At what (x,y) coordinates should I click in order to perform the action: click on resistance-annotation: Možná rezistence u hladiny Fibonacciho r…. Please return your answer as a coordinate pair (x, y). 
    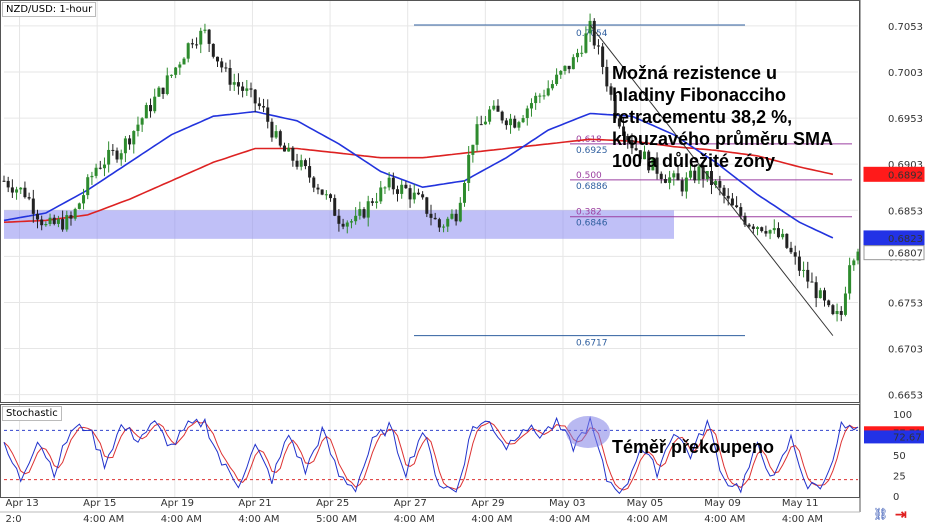
    Looking at the image, I should click on (737, 117).